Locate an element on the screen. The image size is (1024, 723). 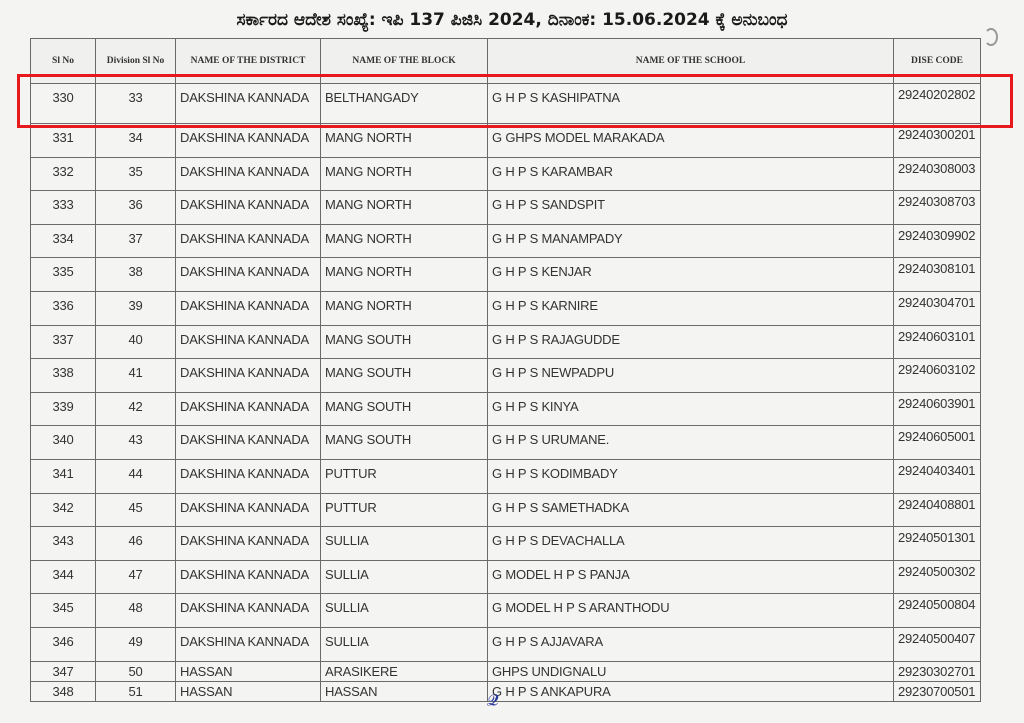
cell-block: ARASIKERE is located at coordinates (404, 671).